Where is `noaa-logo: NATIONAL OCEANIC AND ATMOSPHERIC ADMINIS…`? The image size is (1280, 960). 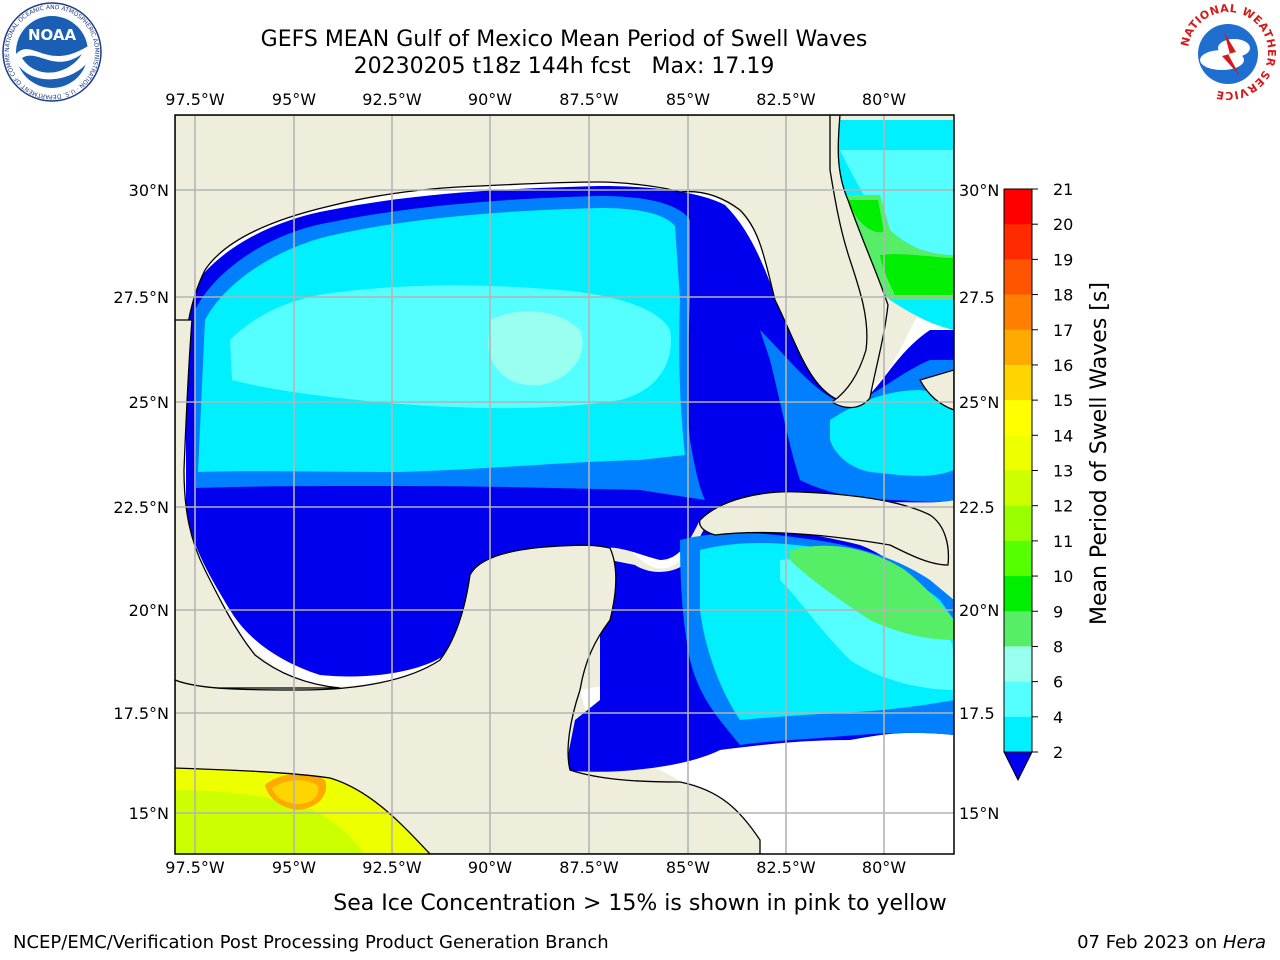
noaa-logo: NATIONAL OCEANIC AND ATMOSPHERIC ADMINIS… is located at coordinates (52, 52).